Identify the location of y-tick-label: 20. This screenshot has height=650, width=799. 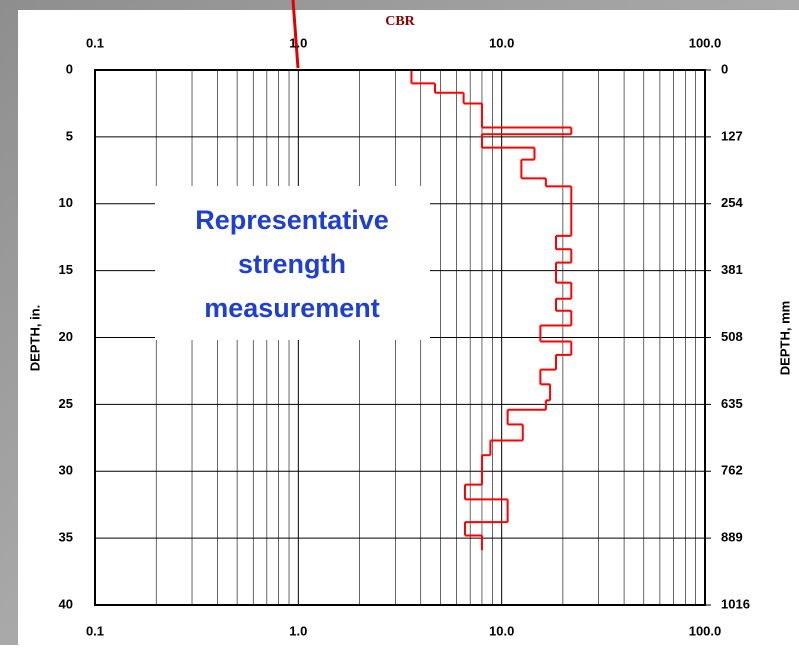
(66, 336).